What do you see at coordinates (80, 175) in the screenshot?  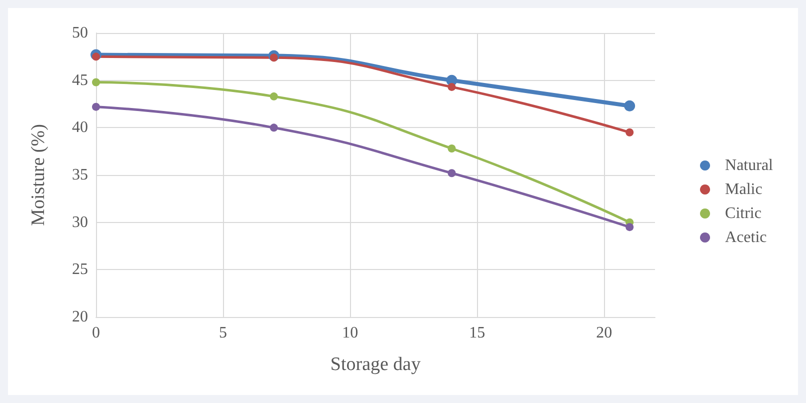 I see `y-tick-label: 35` at bounding box center [80, 175].